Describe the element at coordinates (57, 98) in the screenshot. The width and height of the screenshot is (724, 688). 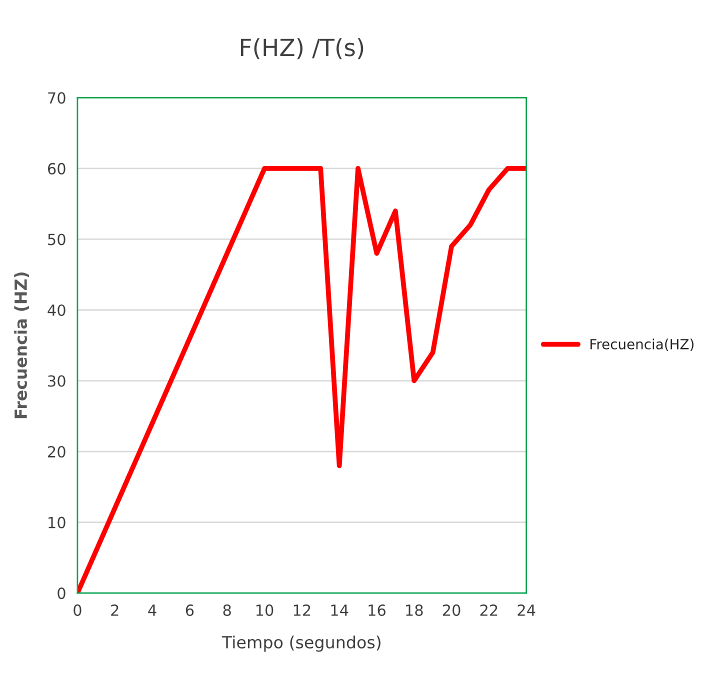
I see `y-tick-label: 70` at that location.